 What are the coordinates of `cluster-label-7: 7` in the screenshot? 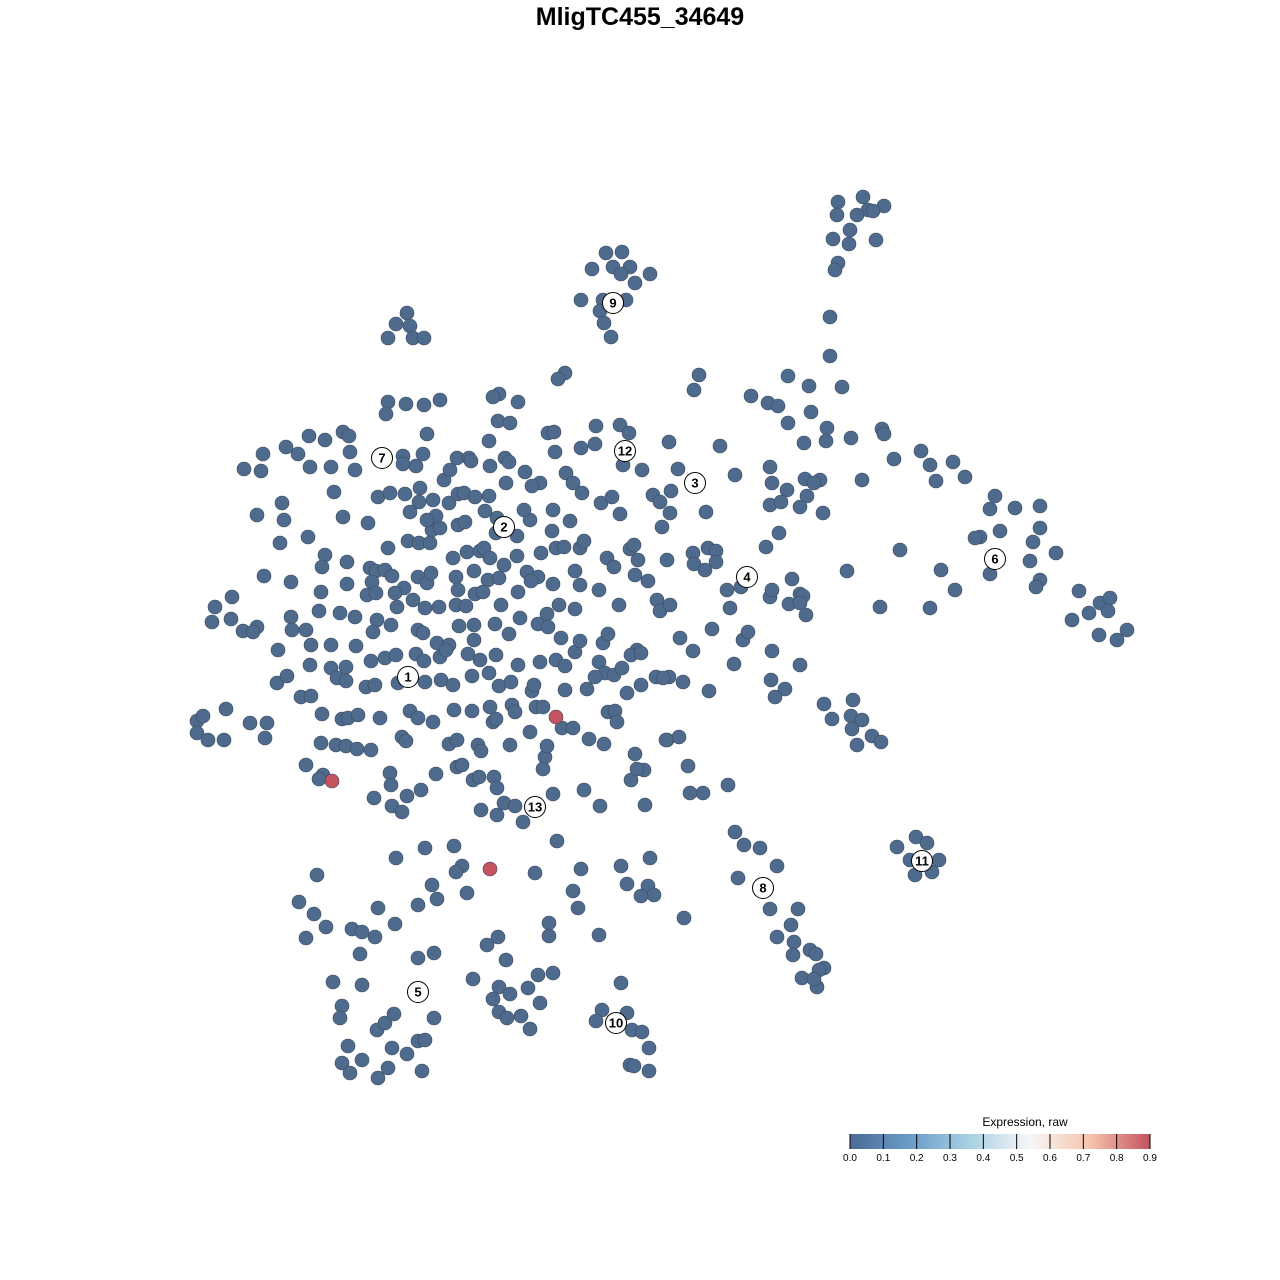 It's located at (382, 458).